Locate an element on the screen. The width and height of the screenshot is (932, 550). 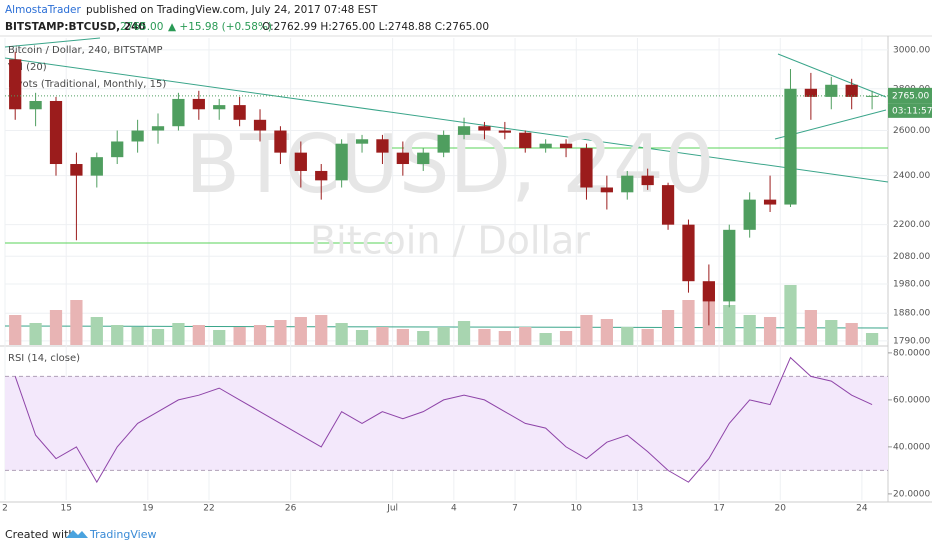
x-tick-label: 19 is located at coordinates (148, 509).